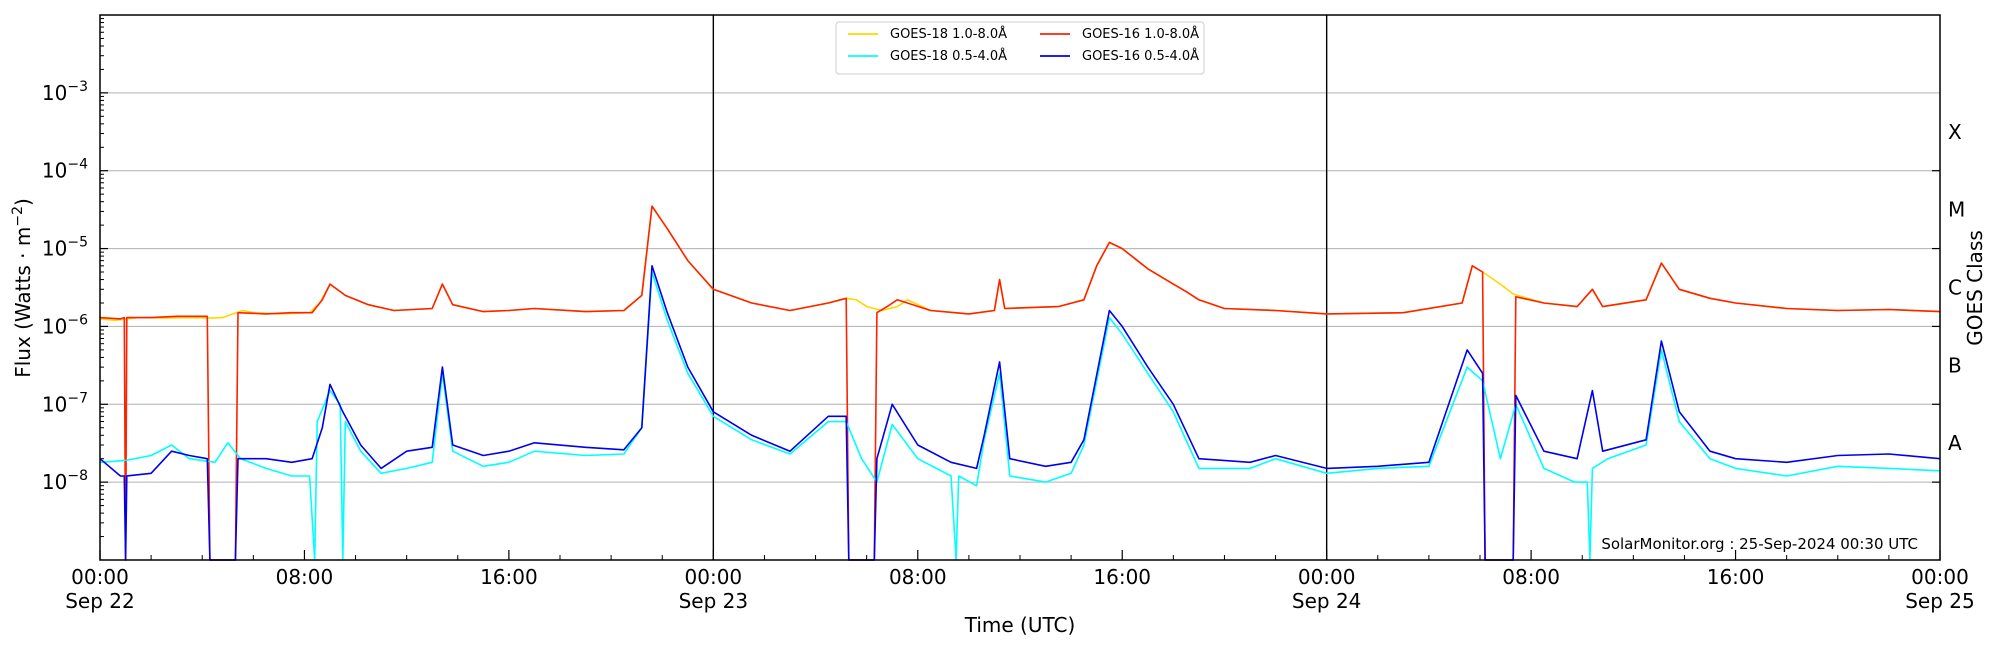  What do you see at coordinates (1955, 443) in the screenshot?
I see `goes-class-a: A` at bounding box center [1955, 443].